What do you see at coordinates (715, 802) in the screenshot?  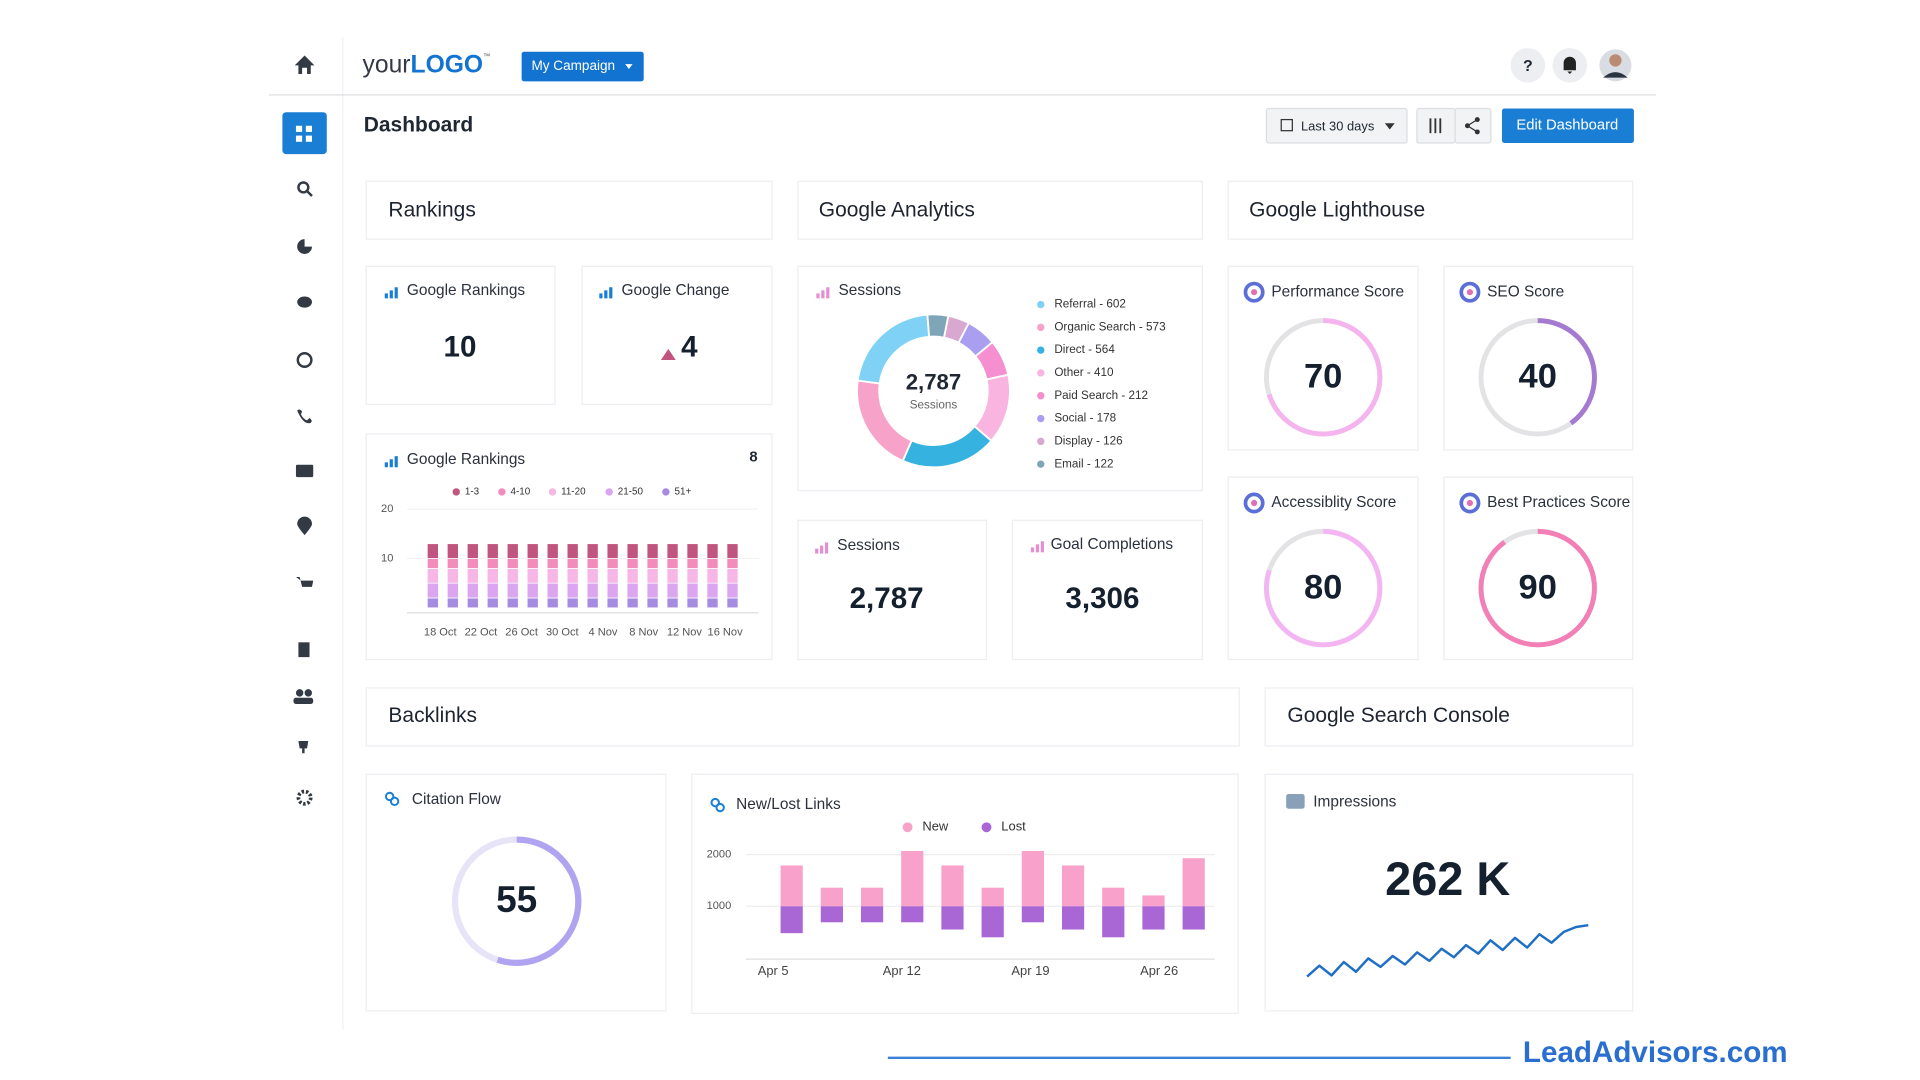 I see `link-icon` at bounding box center [715, 802].